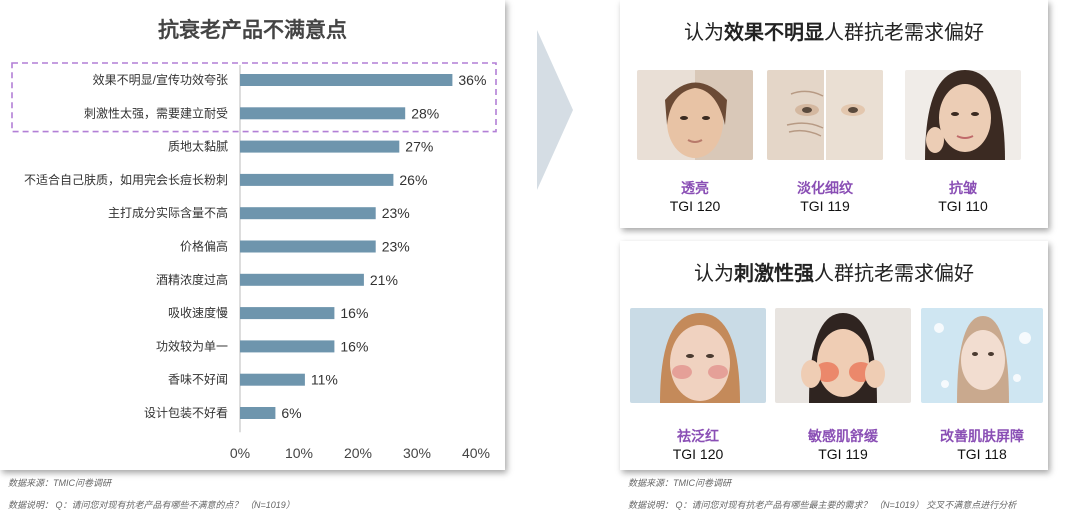 This screenshot has width=1080, height=515. I want to click on item-label: 透亮, so click(695, 188).